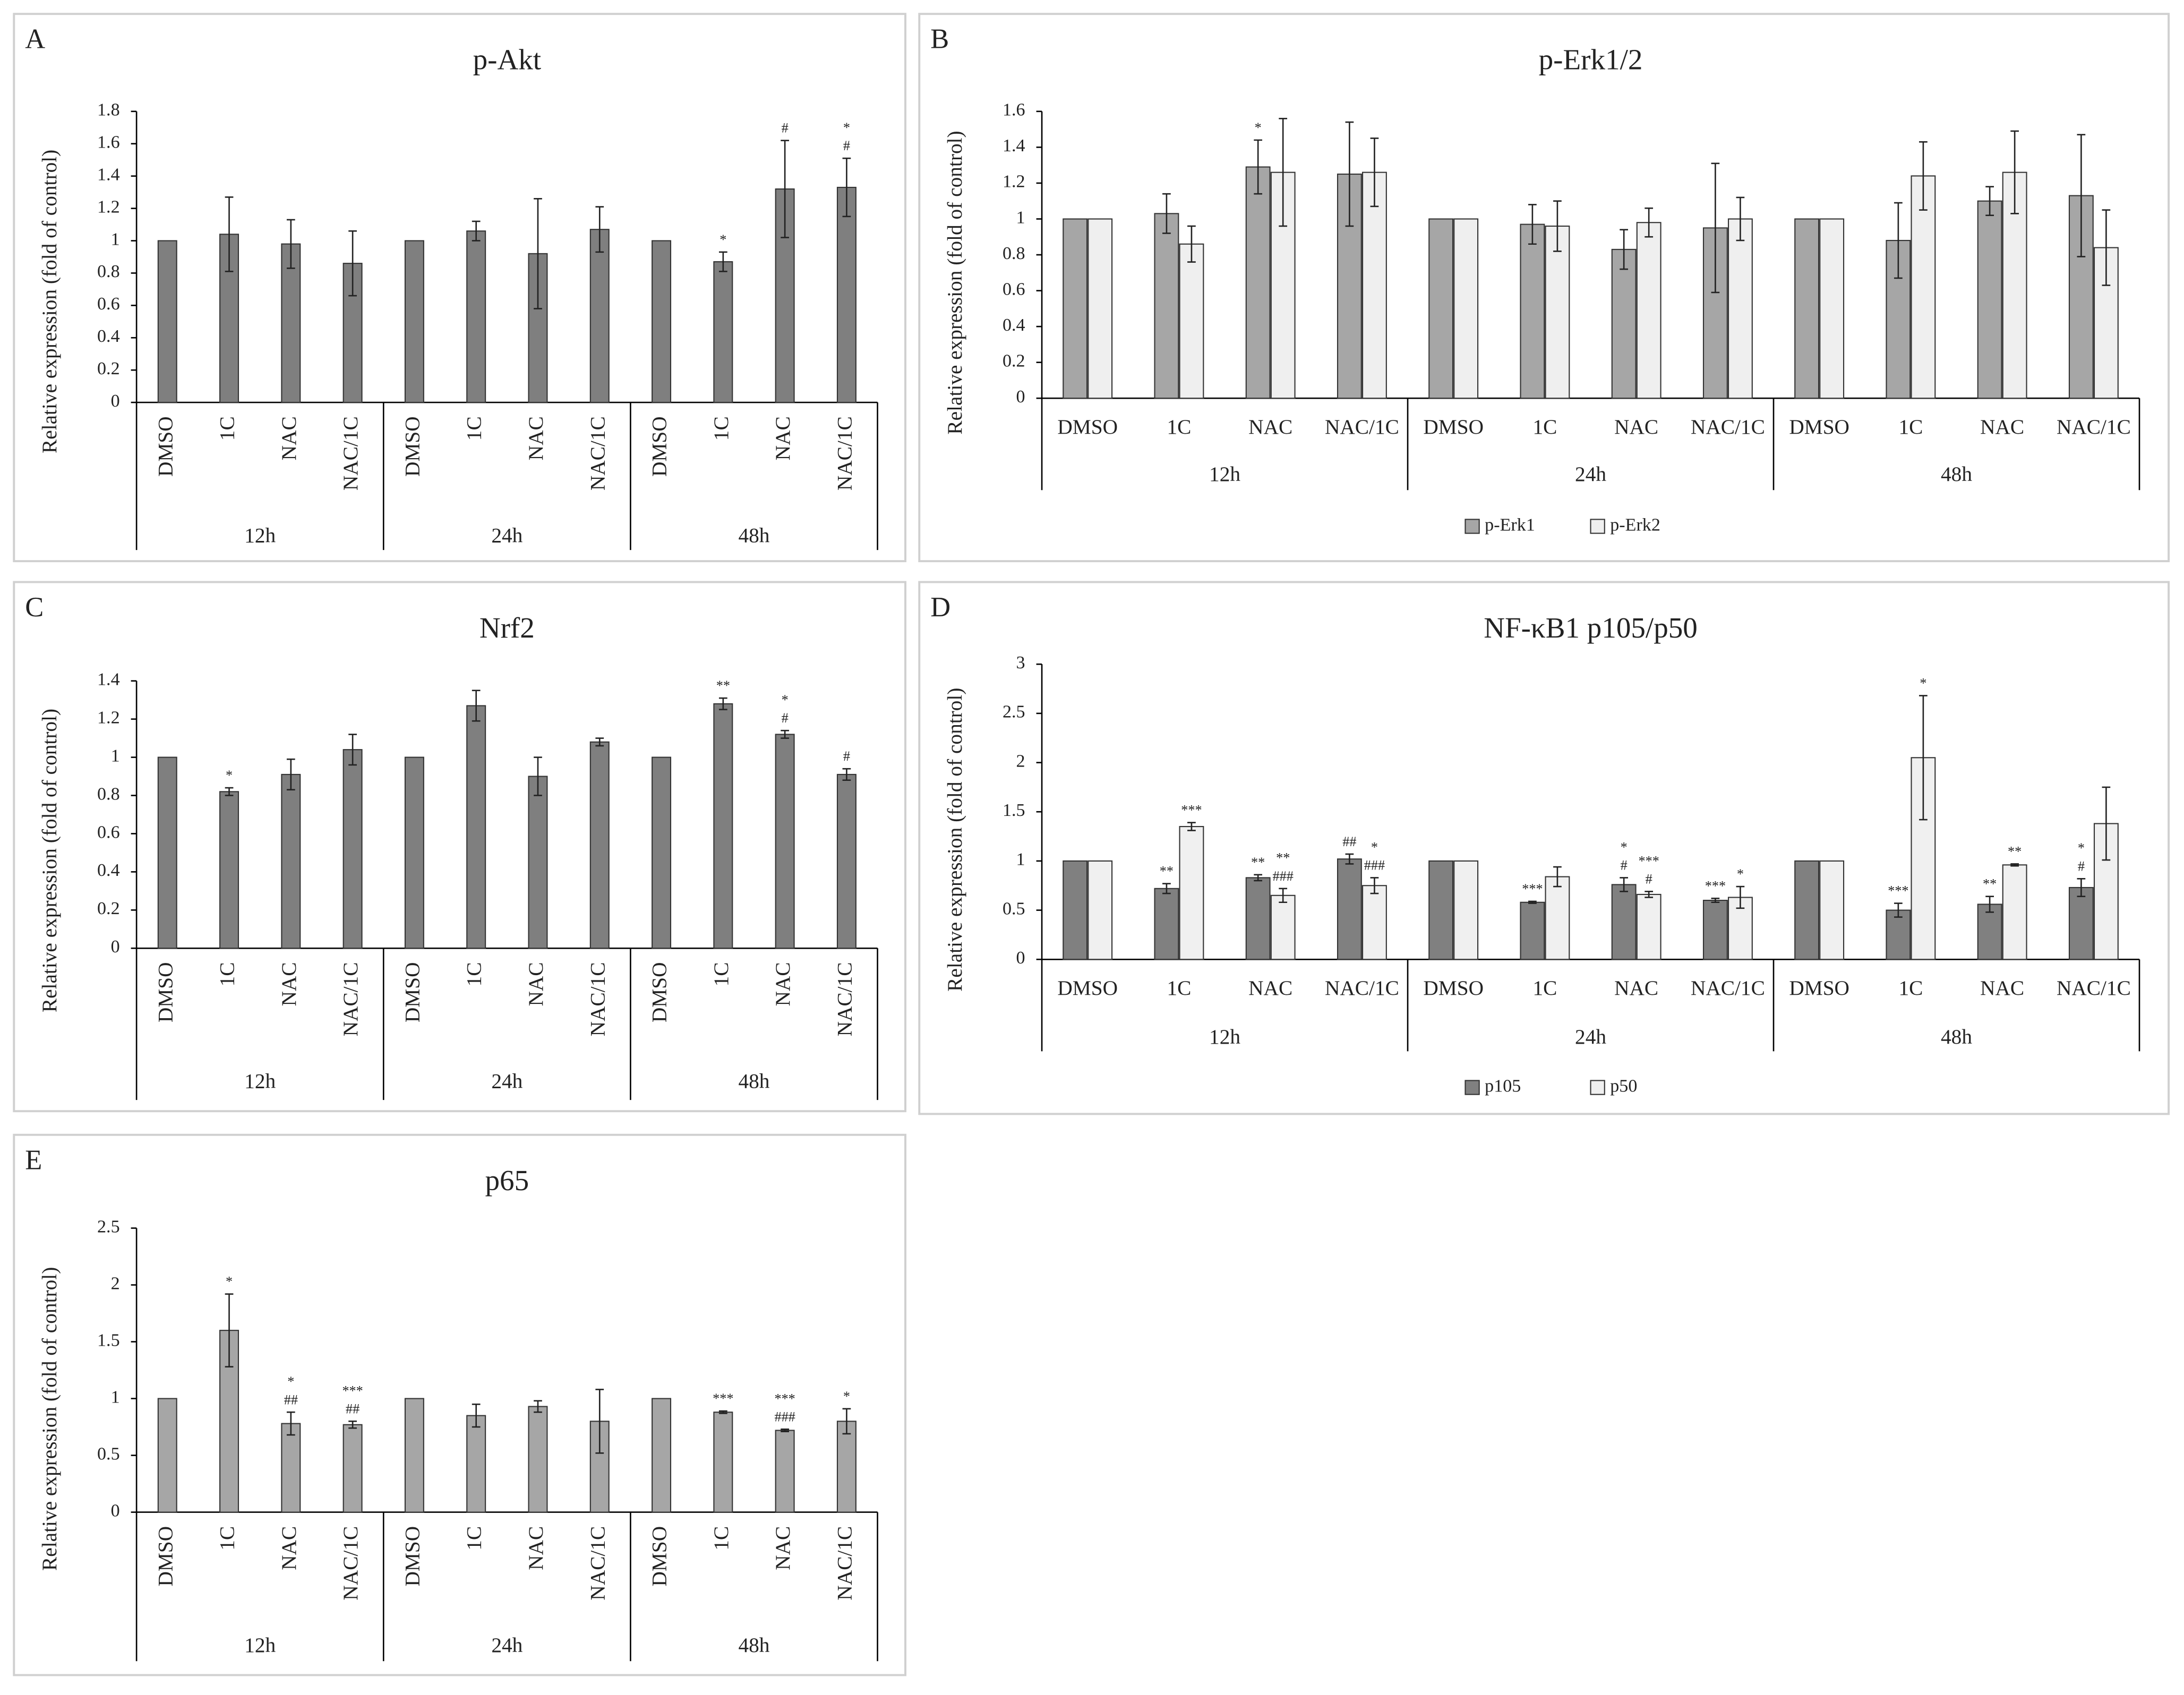 This screenshot has width=2184, height=1695. What do you see at coordinates (1020, 663) in the screenshot?
I see `y-tick-label: 3` at bounding box center [1020, 663].